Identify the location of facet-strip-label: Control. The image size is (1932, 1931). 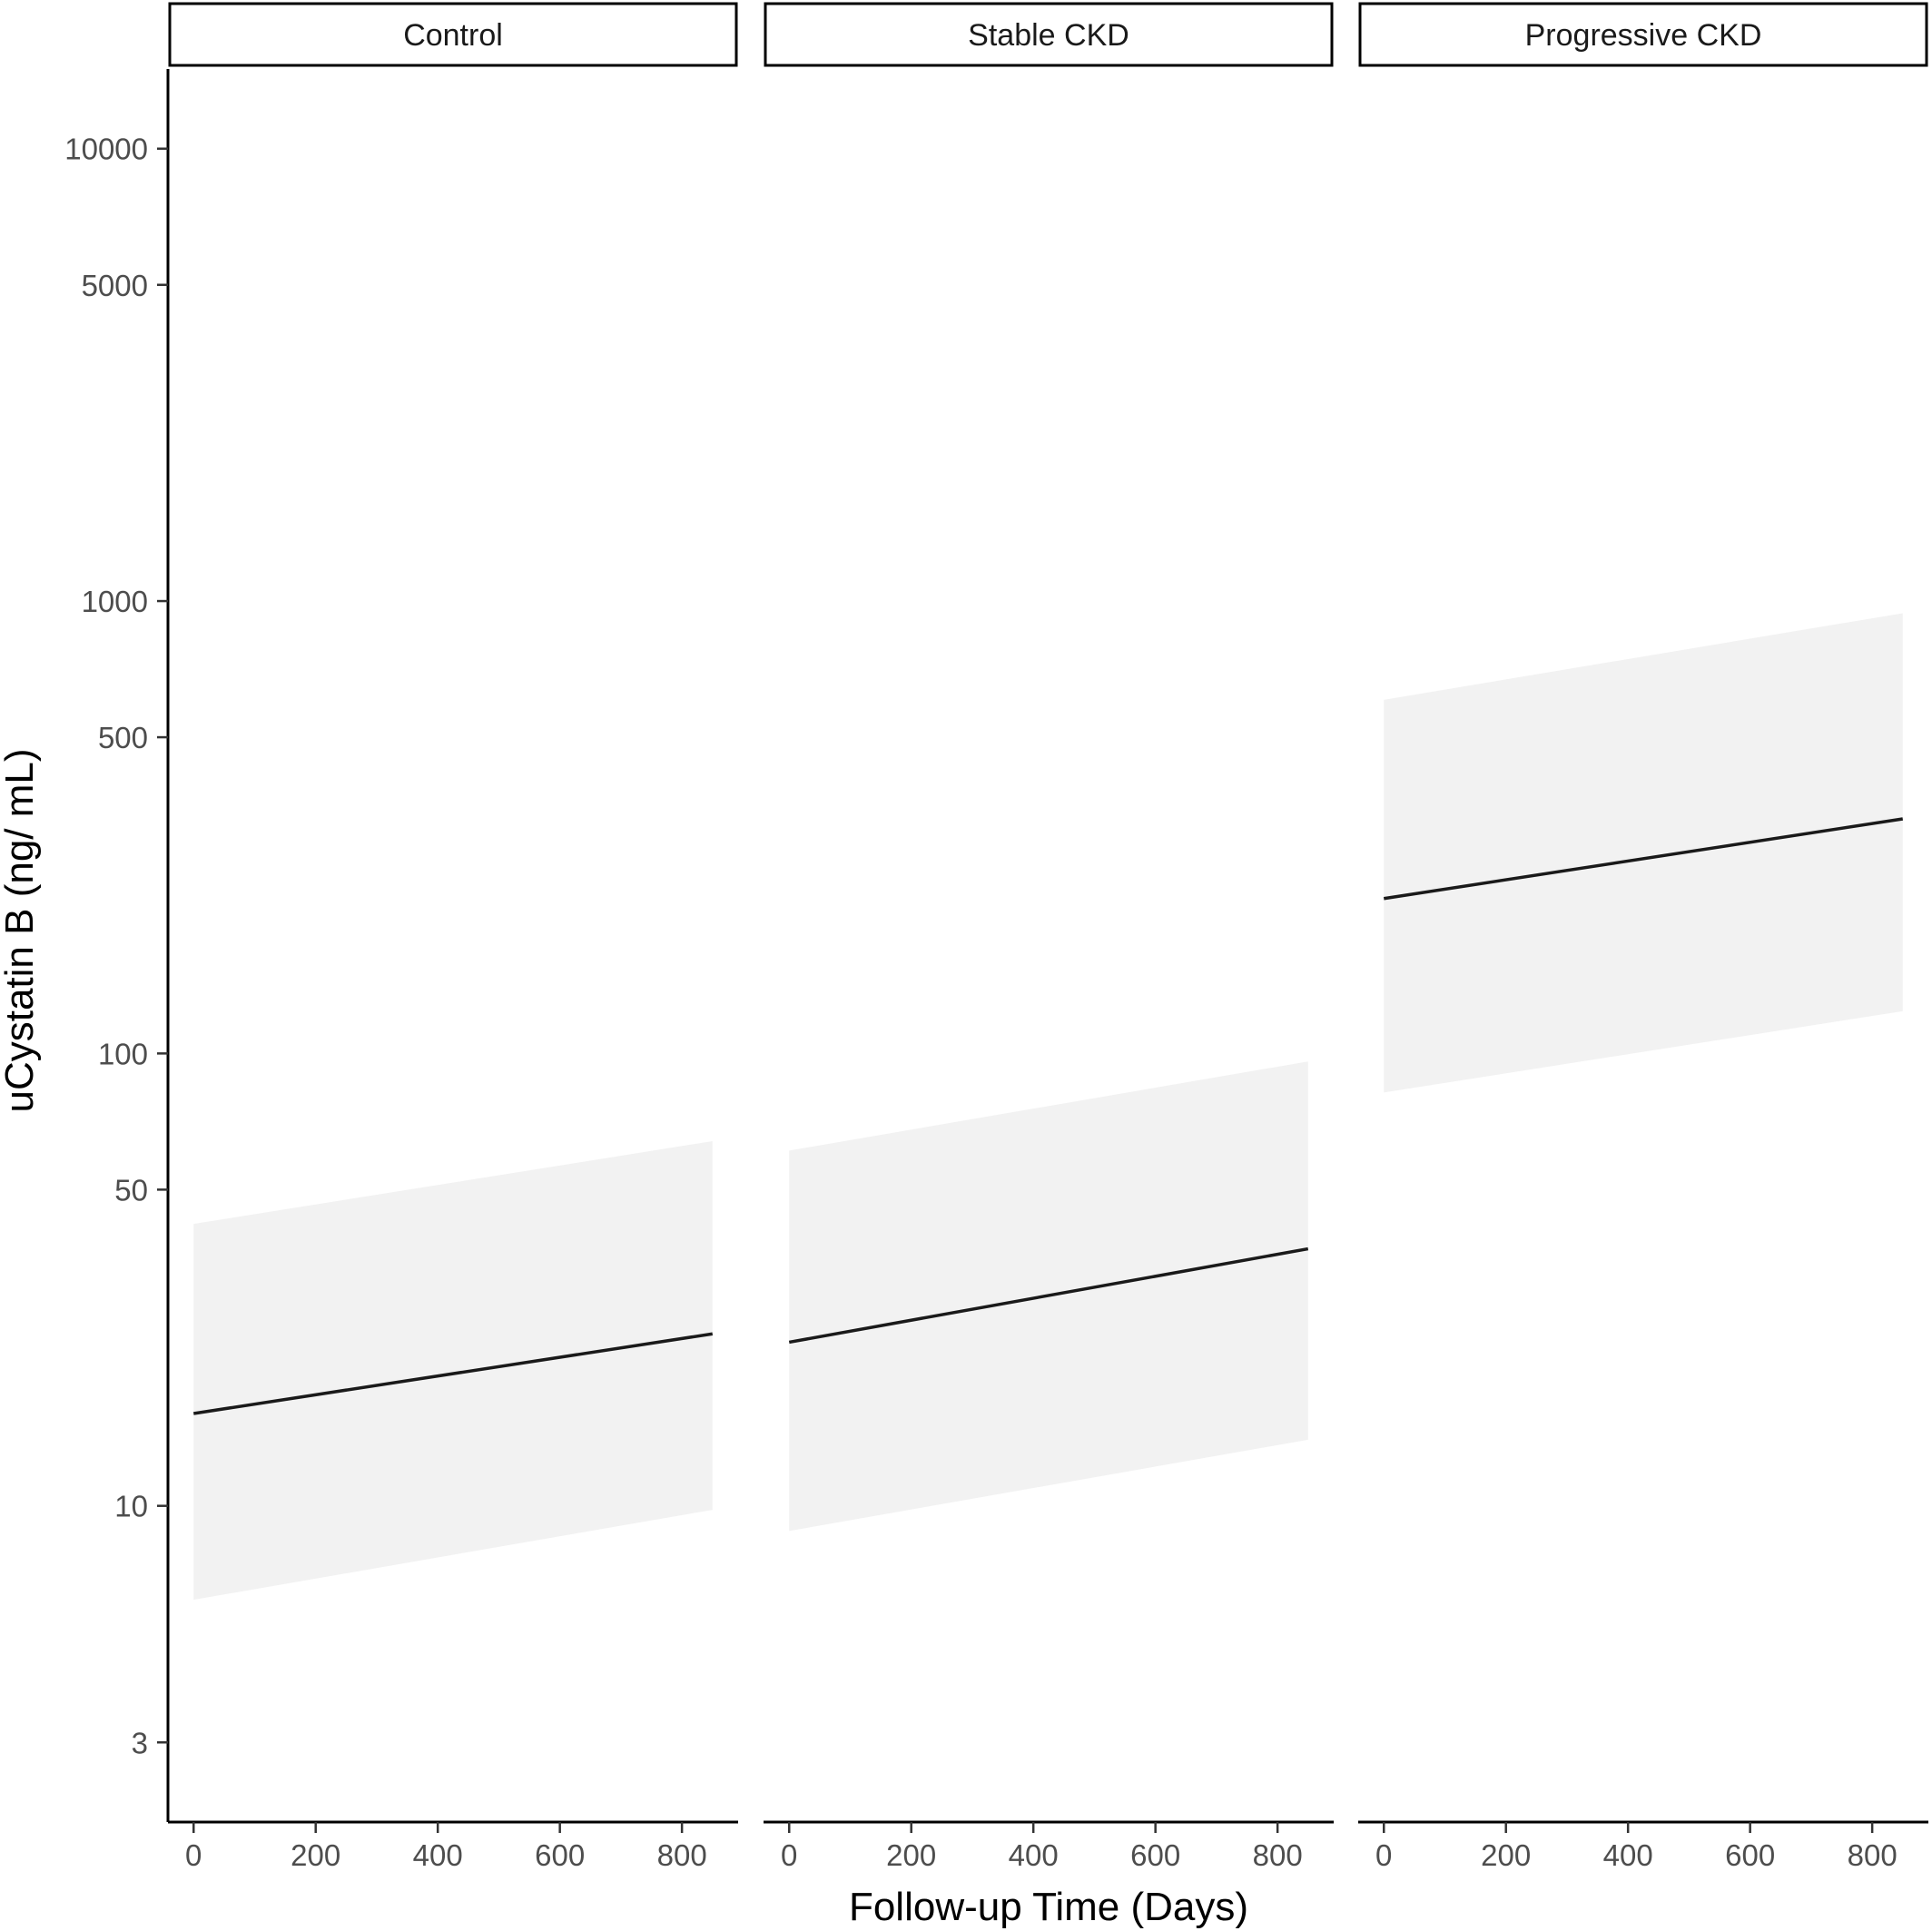
(453, 35).